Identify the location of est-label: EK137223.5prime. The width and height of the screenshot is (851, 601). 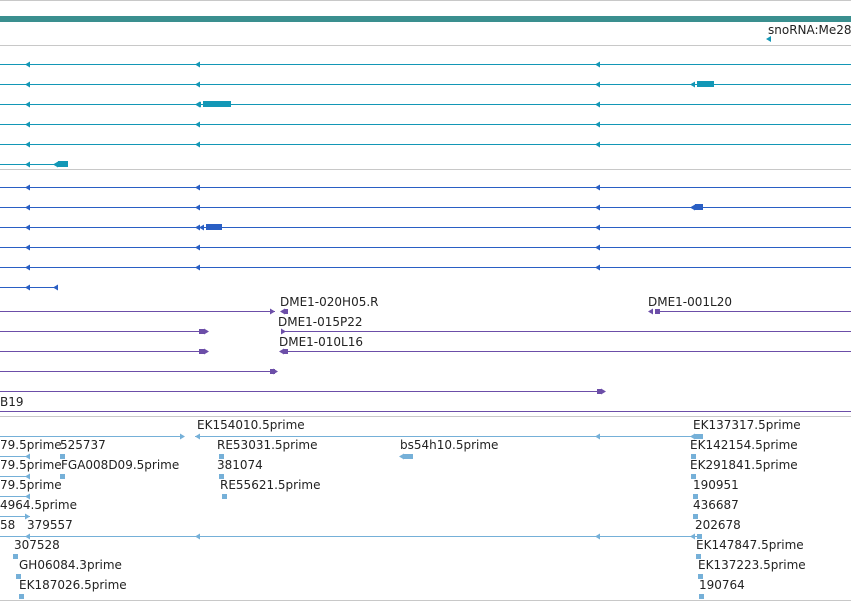
(752, 565).